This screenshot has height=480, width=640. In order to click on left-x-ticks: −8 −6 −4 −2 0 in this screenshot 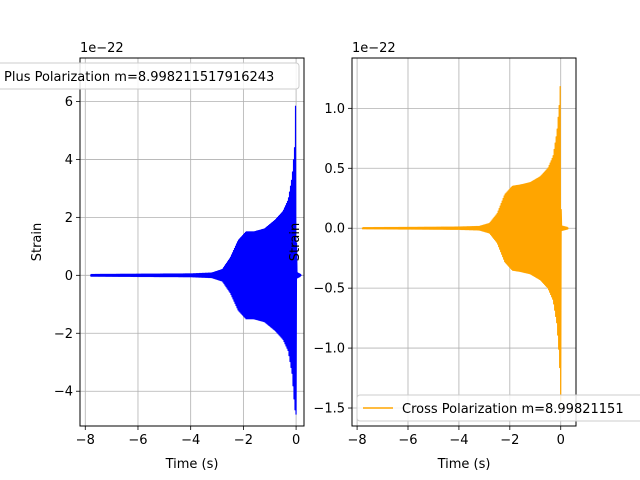, I will do `click(188, 437)`.